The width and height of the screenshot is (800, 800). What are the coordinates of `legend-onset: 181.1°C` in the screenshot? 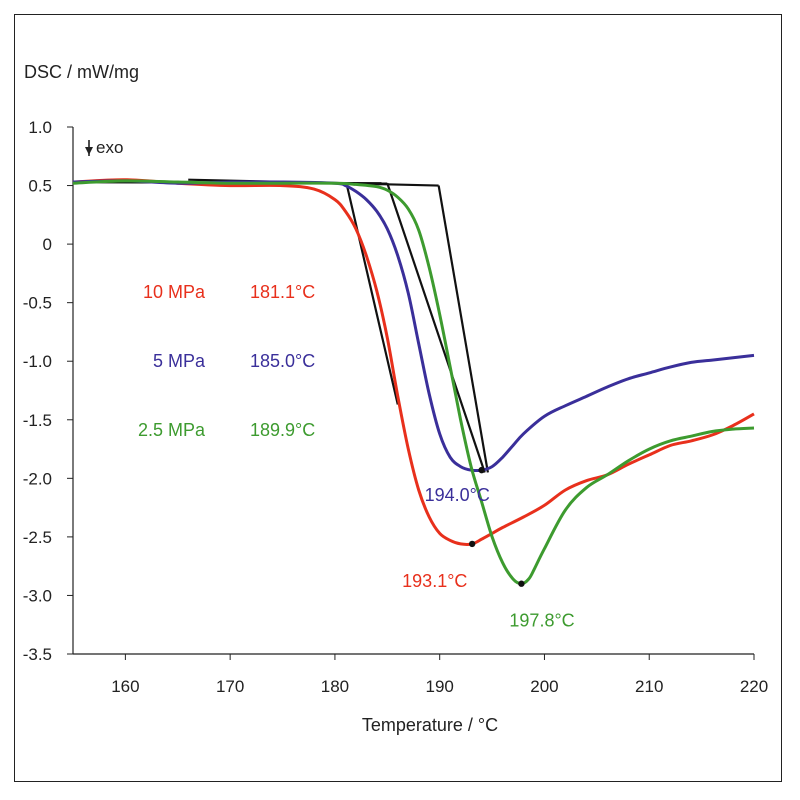 It's located at (282, 292).